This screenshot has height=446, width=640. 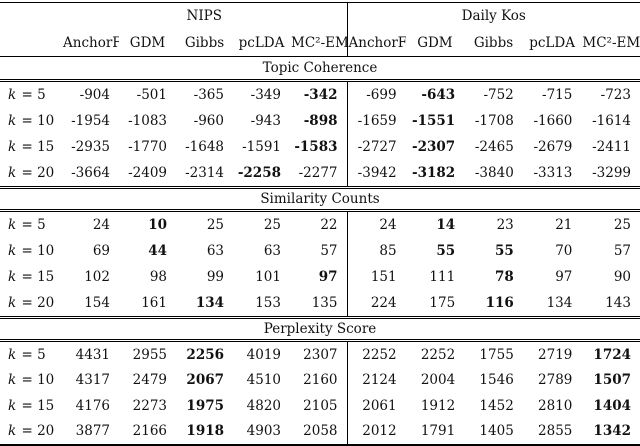 I want to click on value-cell: 1755, so click(x=496, y=354).